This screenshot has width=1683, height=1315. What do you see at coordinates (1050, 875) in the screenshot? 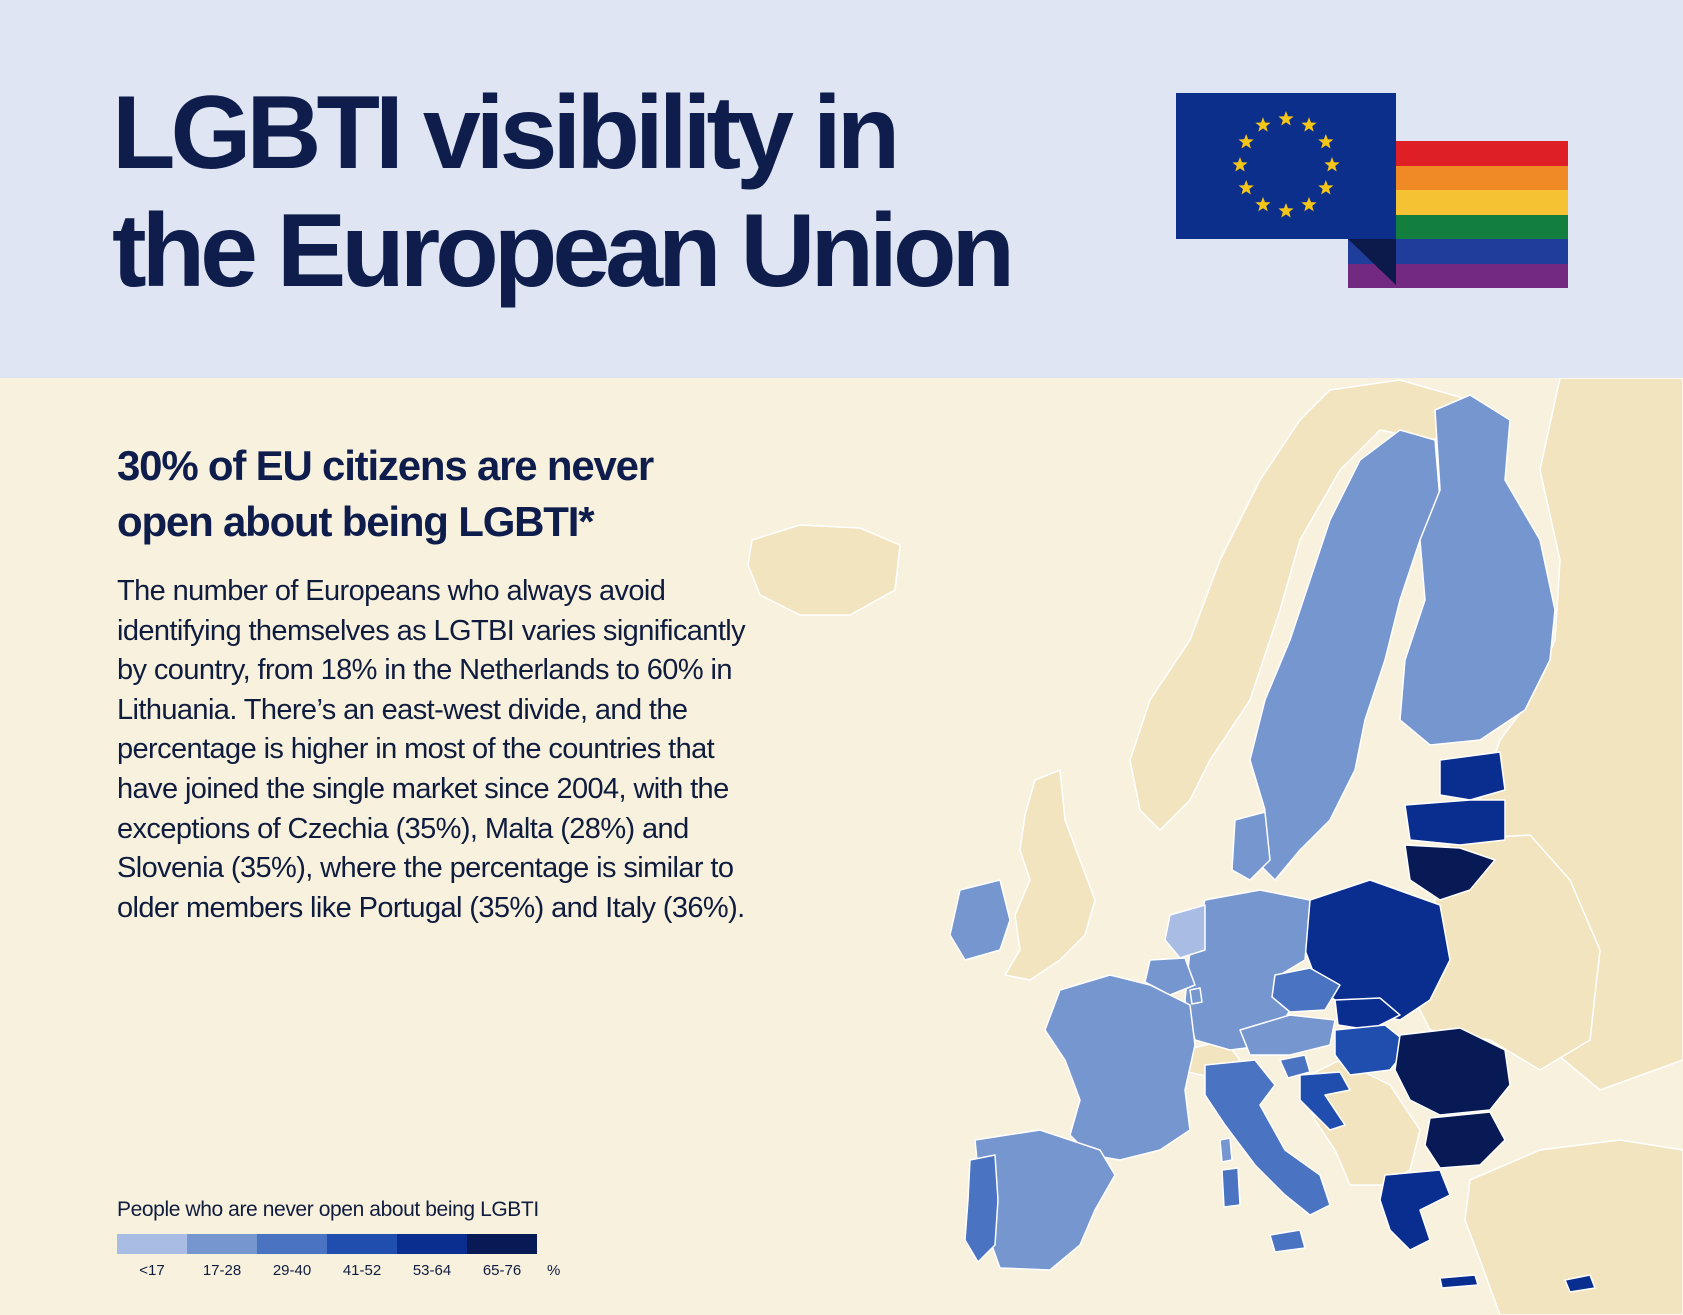
I see `map-land-uk` at bounding box center [1050, 875].